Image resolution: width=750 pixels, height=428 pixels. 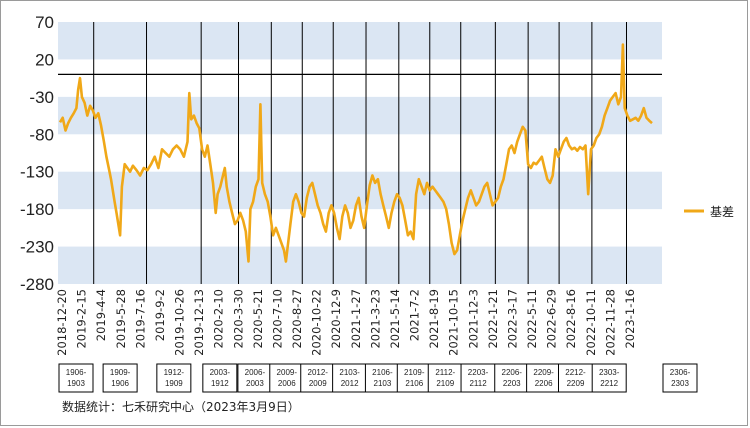 I want to click on contract-period-tag: 2106- 2103, so click(x=382, y=378).